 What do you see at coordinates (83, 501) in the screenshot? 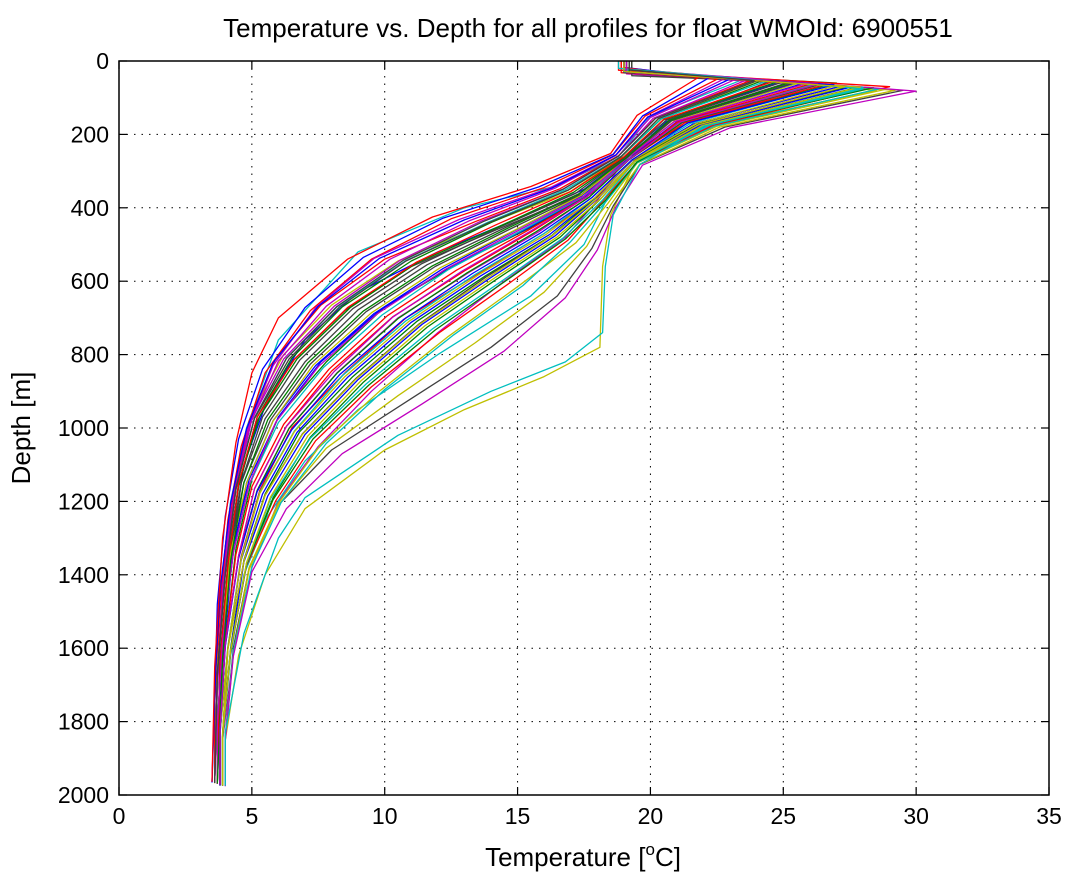
I see `y-tick-label: 1200` at bounding box center [83, 501].